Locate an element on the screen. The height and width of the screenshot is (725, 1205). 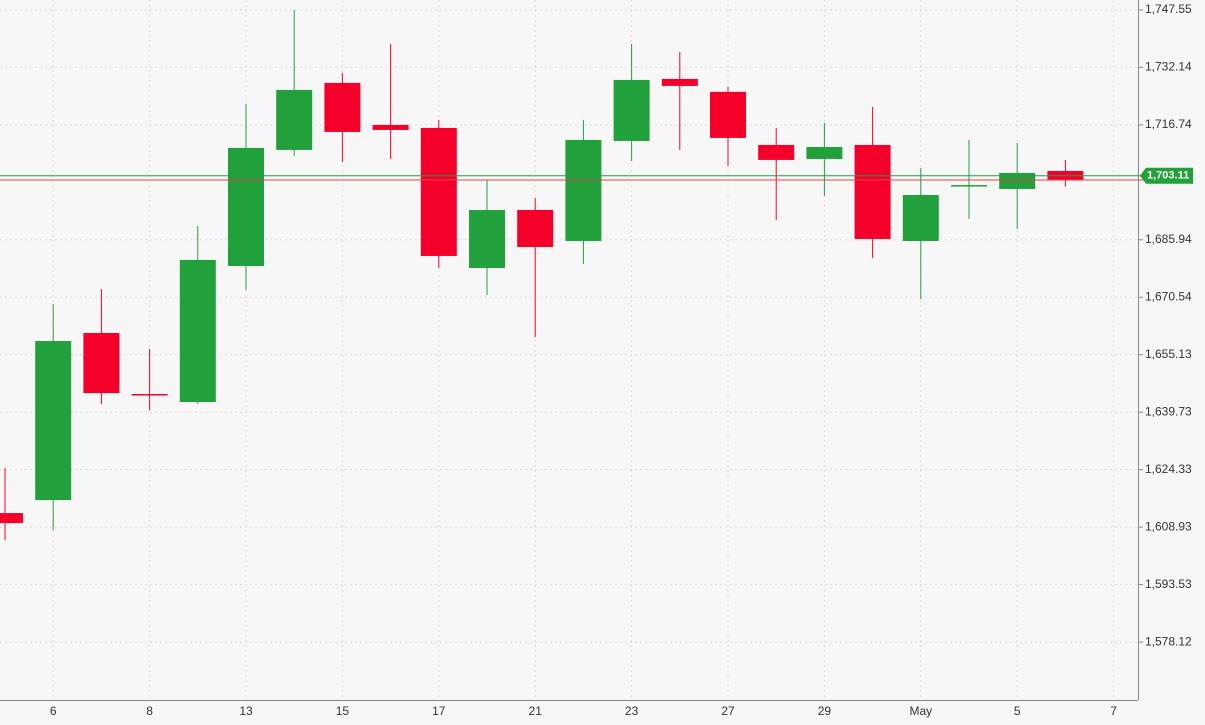
x-tick-label: May is located at coordinates (920, 711).